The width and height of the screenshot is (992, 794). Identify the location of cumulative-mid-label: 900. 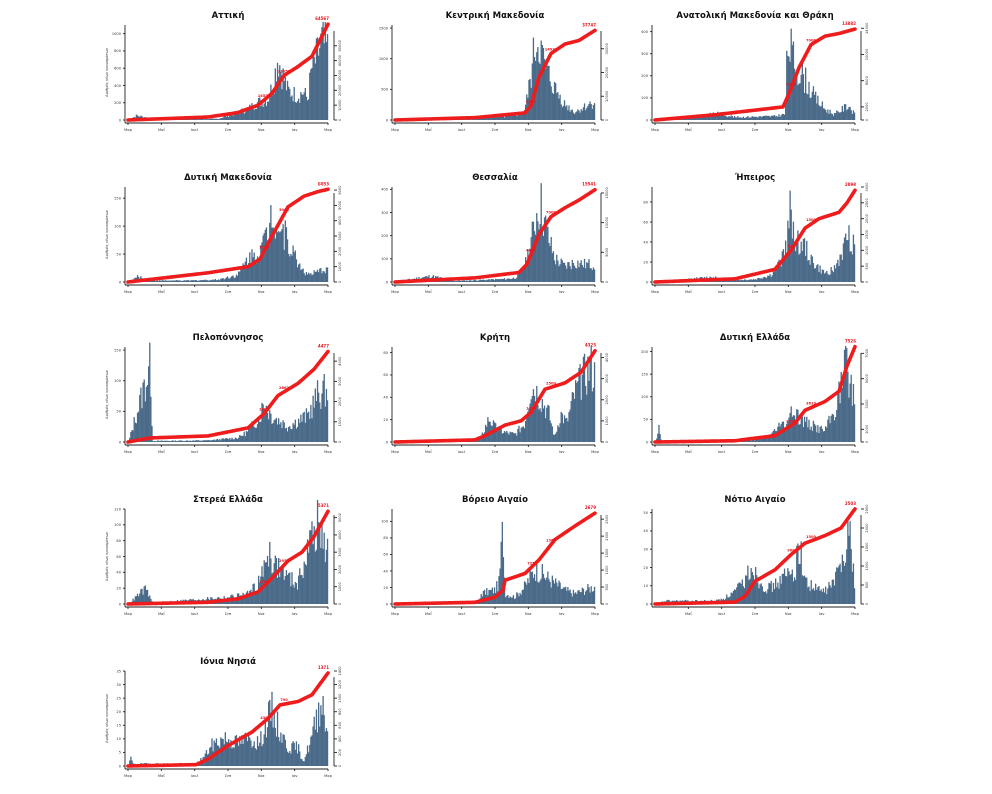
(791, 551).